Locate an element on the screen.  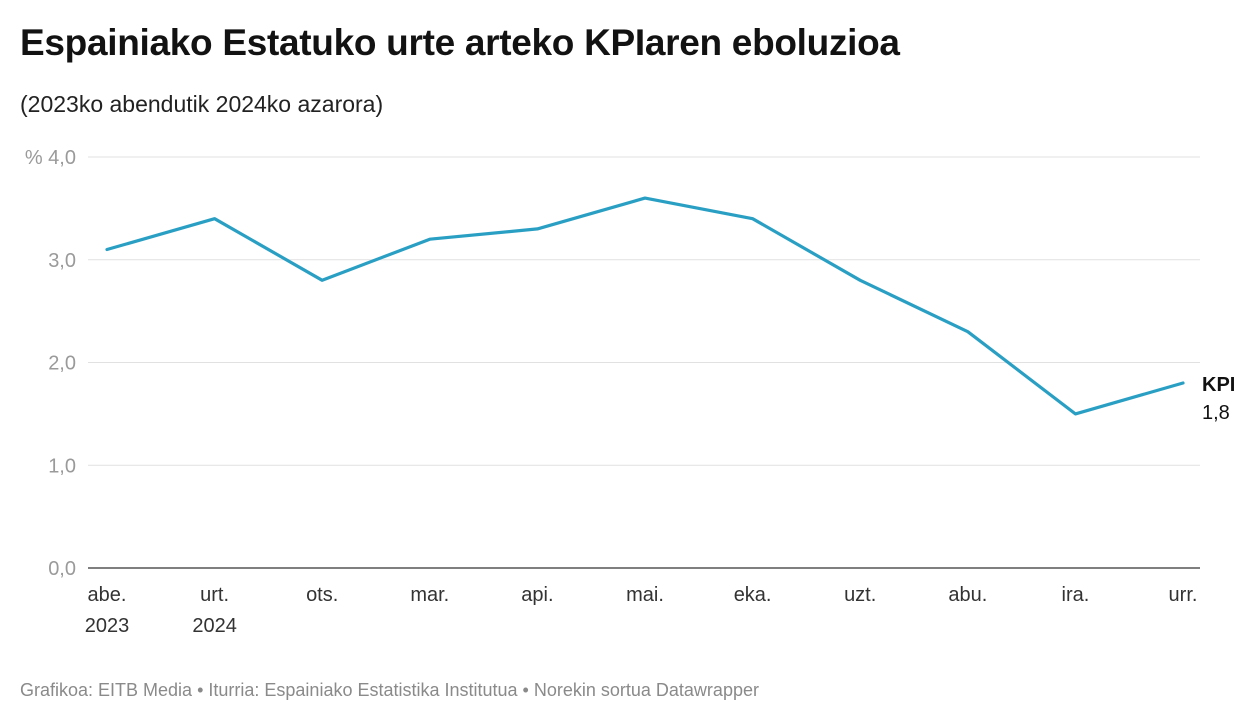
x-tick-label: uzt. is located at coordinates (860, 595).